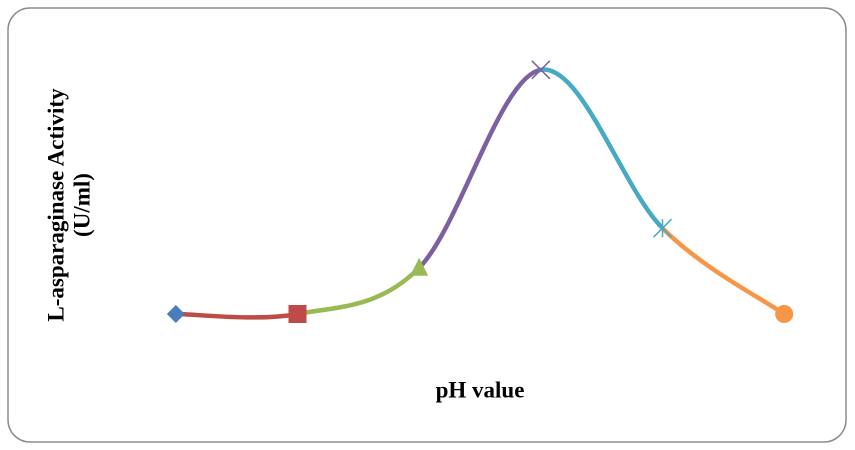 The width and height of the screenshot is (855, 450). I want to click on x-axis-label: pH value, so click(480, 389).